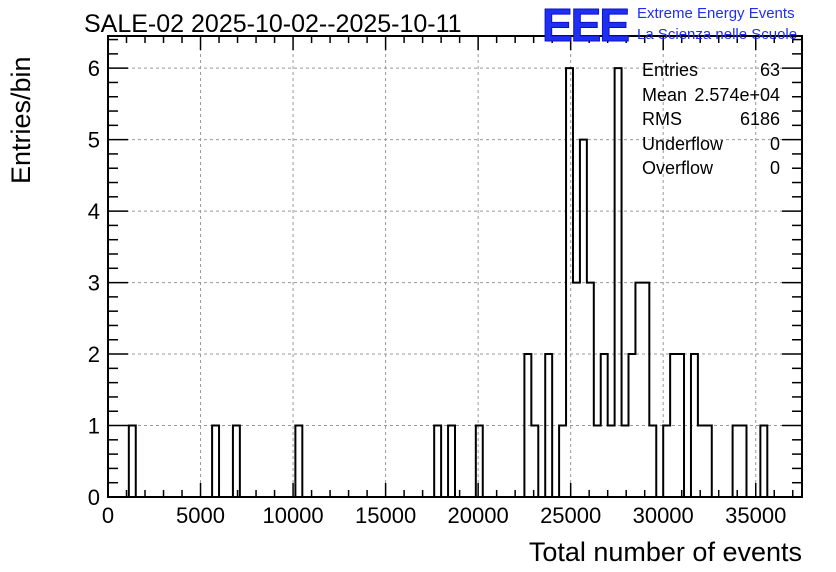 The image size is (836, 572). What do you see at coordinates (665, 552) in the screenshot?
I see `x-axis-label: Total number of events` at bounding box center [665, 552].